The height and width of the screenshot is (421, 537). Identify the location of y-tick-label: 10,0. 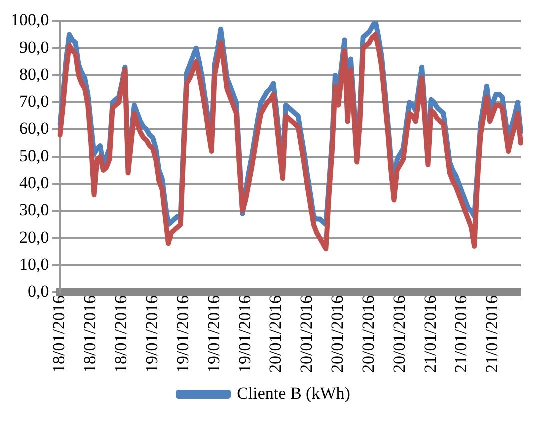
(35, 264).